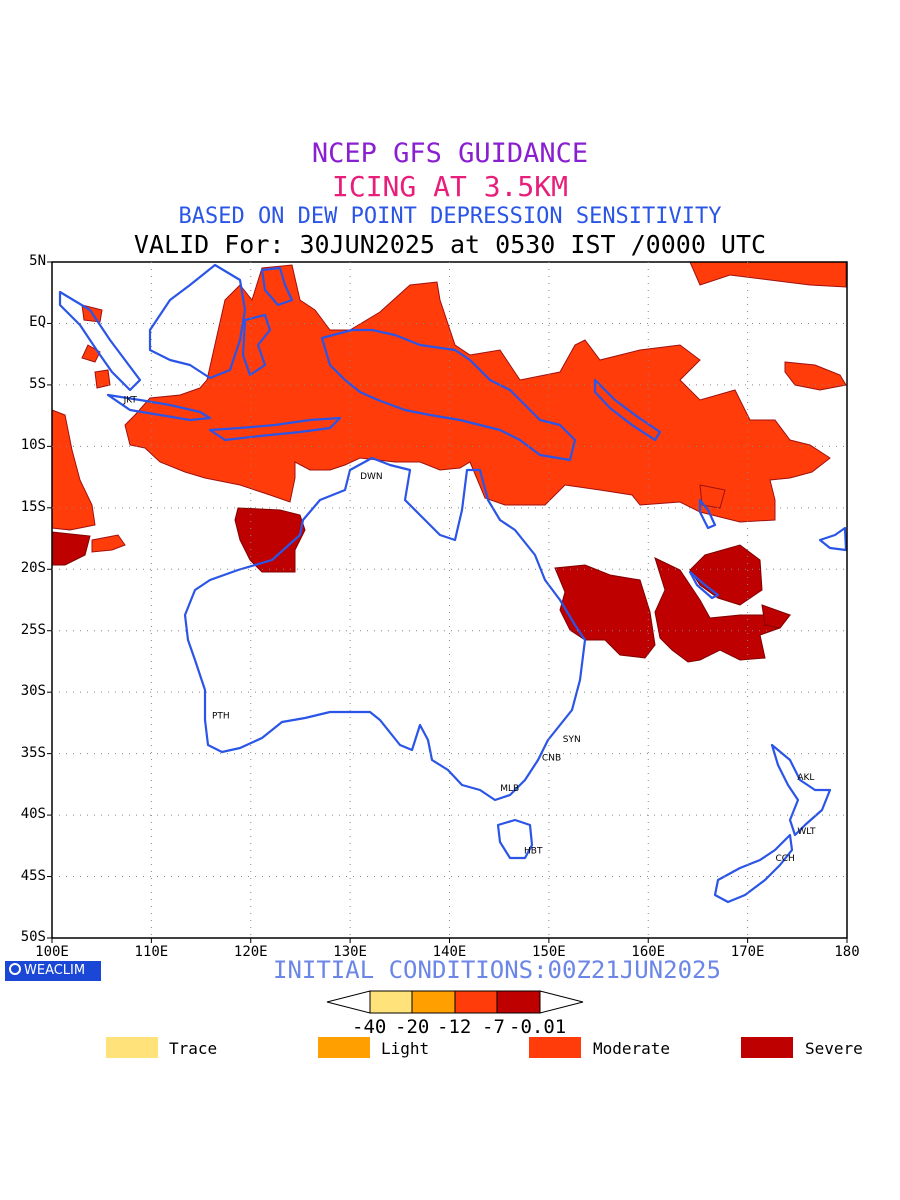 The image size is (900, 1200). Describe the element at coordinates (801, 790) in the screenshot. I see `new-zealand-north-coast` at that location.